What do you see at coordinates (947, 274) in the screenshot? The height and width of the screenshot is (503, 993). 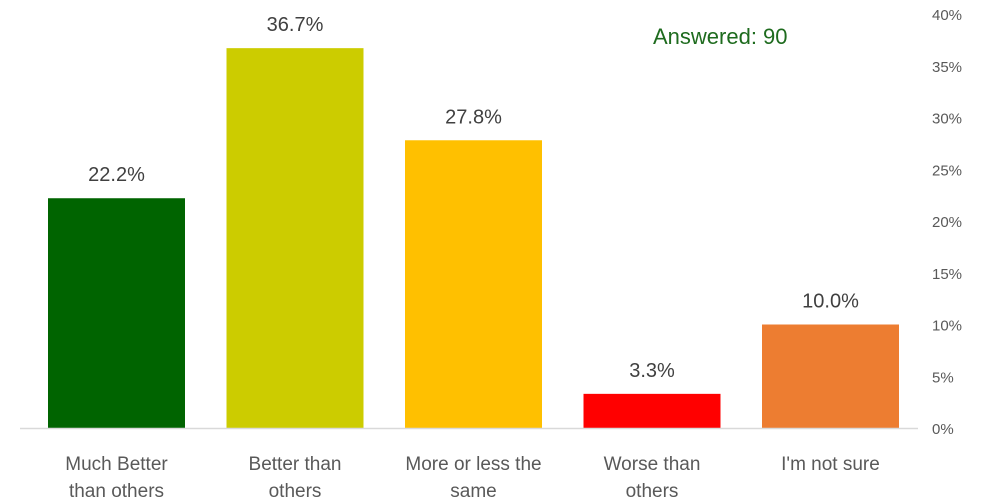 I see `y-tick-label-15pct: 15%` at bounding box center [947, 274].